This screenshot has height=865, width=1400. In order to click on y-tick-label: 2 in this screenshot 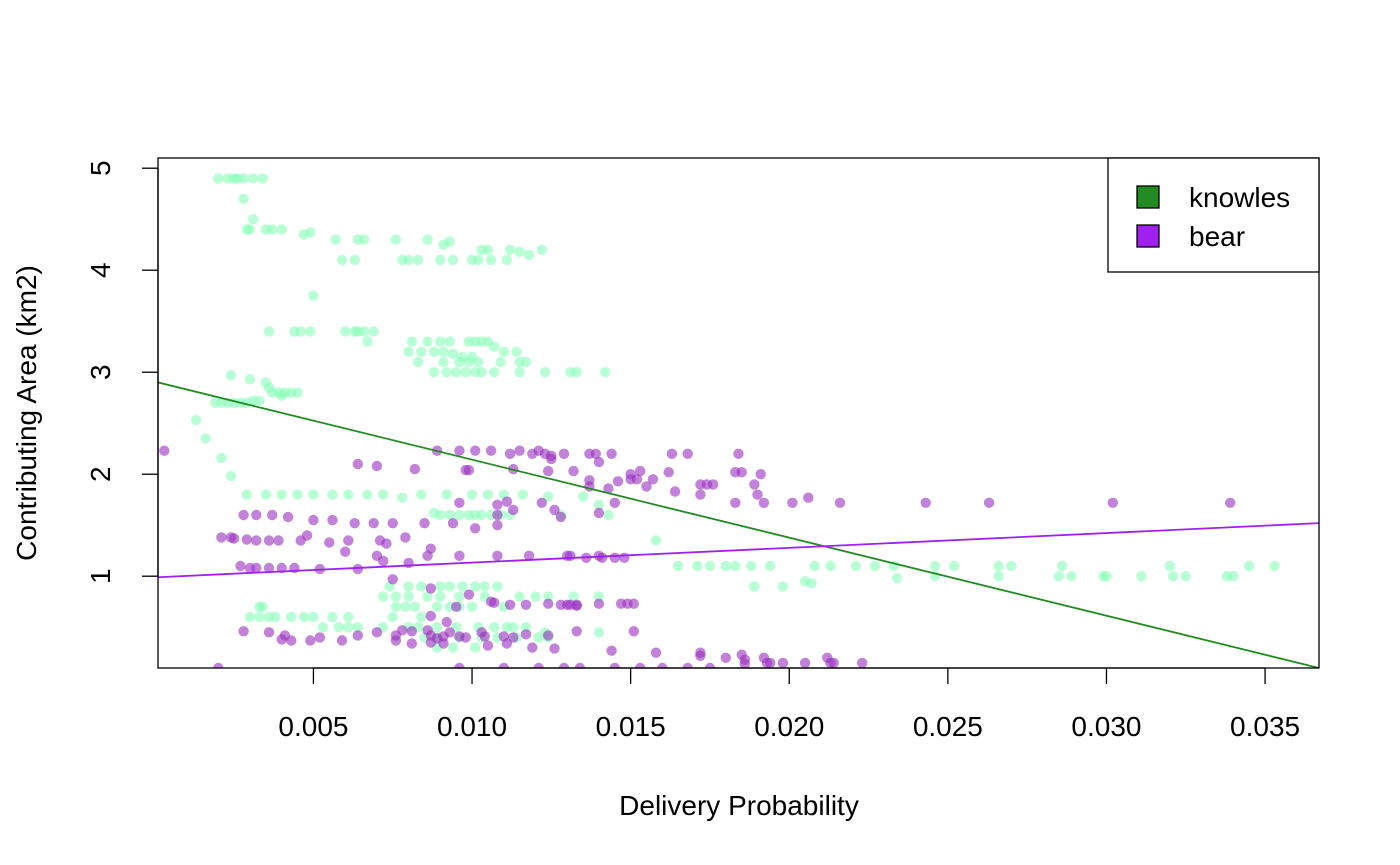, I will do `click(100, 474)`.